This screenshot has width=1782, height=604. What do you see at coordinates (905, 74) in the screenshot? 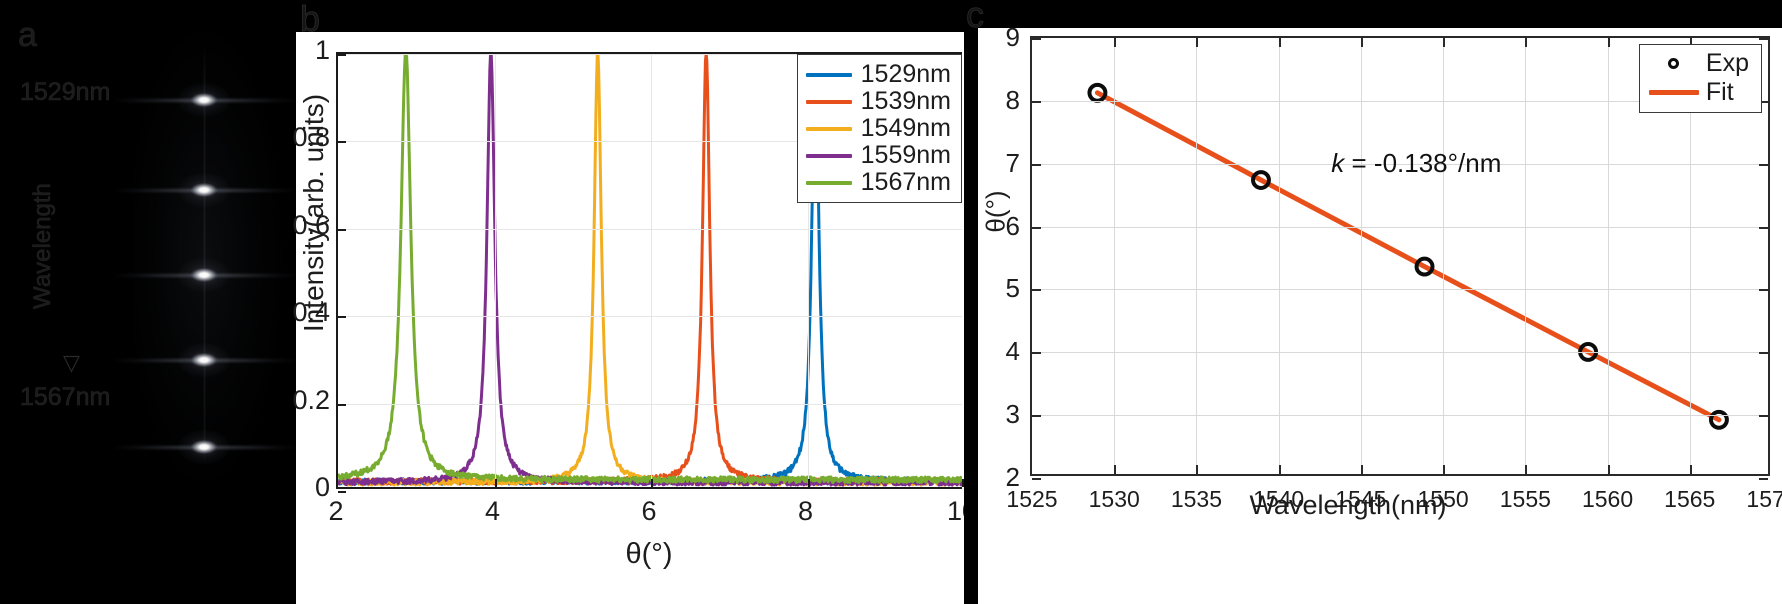
I see `legend-label: 1529nm` at bounding box center [905, 74].